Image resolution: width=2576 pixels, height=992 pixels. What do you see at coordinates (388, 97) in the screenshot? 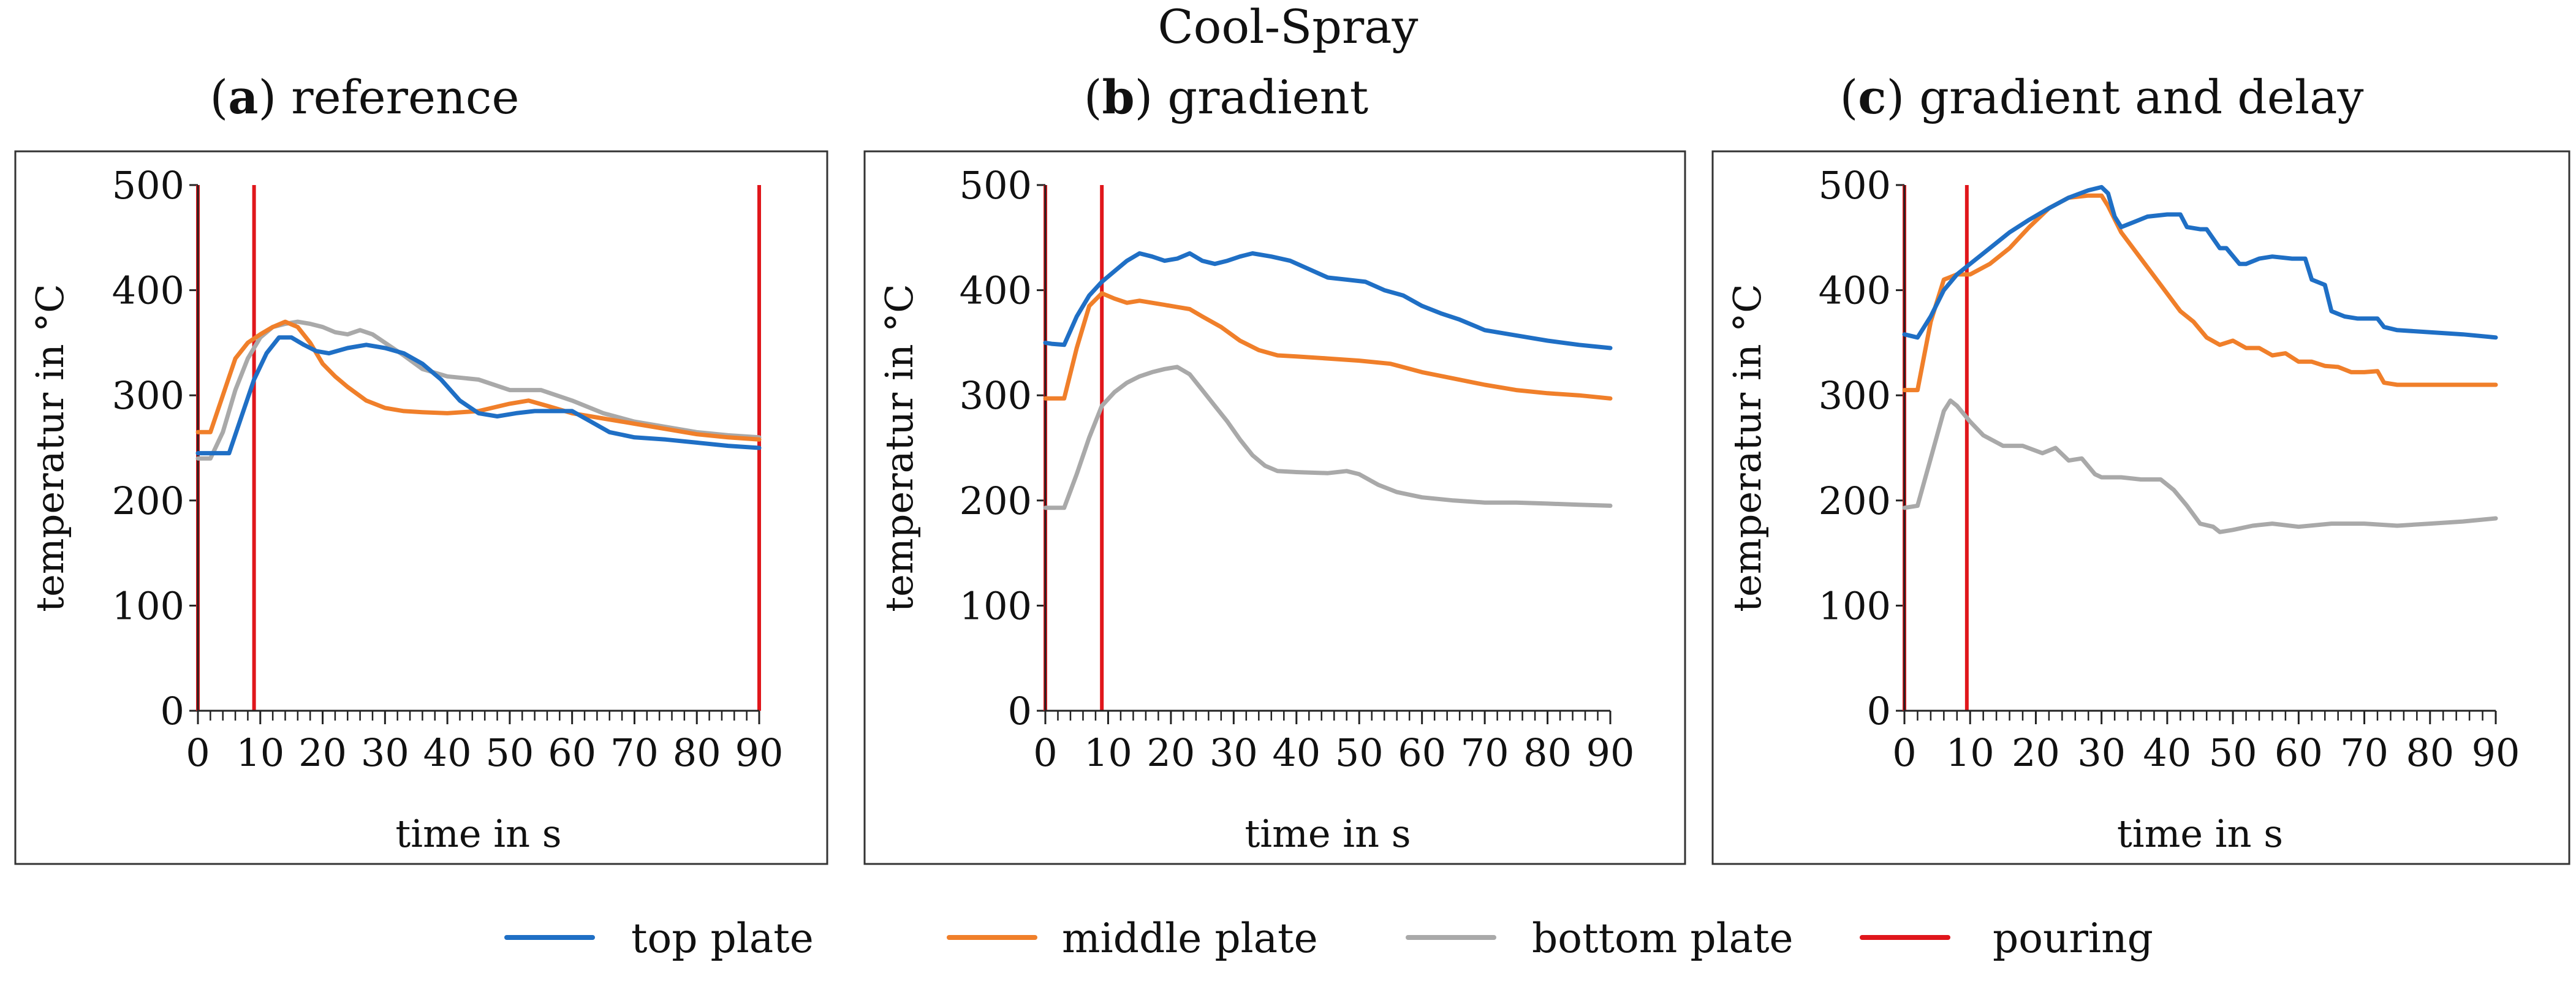
I see `panel-title-rest: ) reference` at bounding box center [388, 97].